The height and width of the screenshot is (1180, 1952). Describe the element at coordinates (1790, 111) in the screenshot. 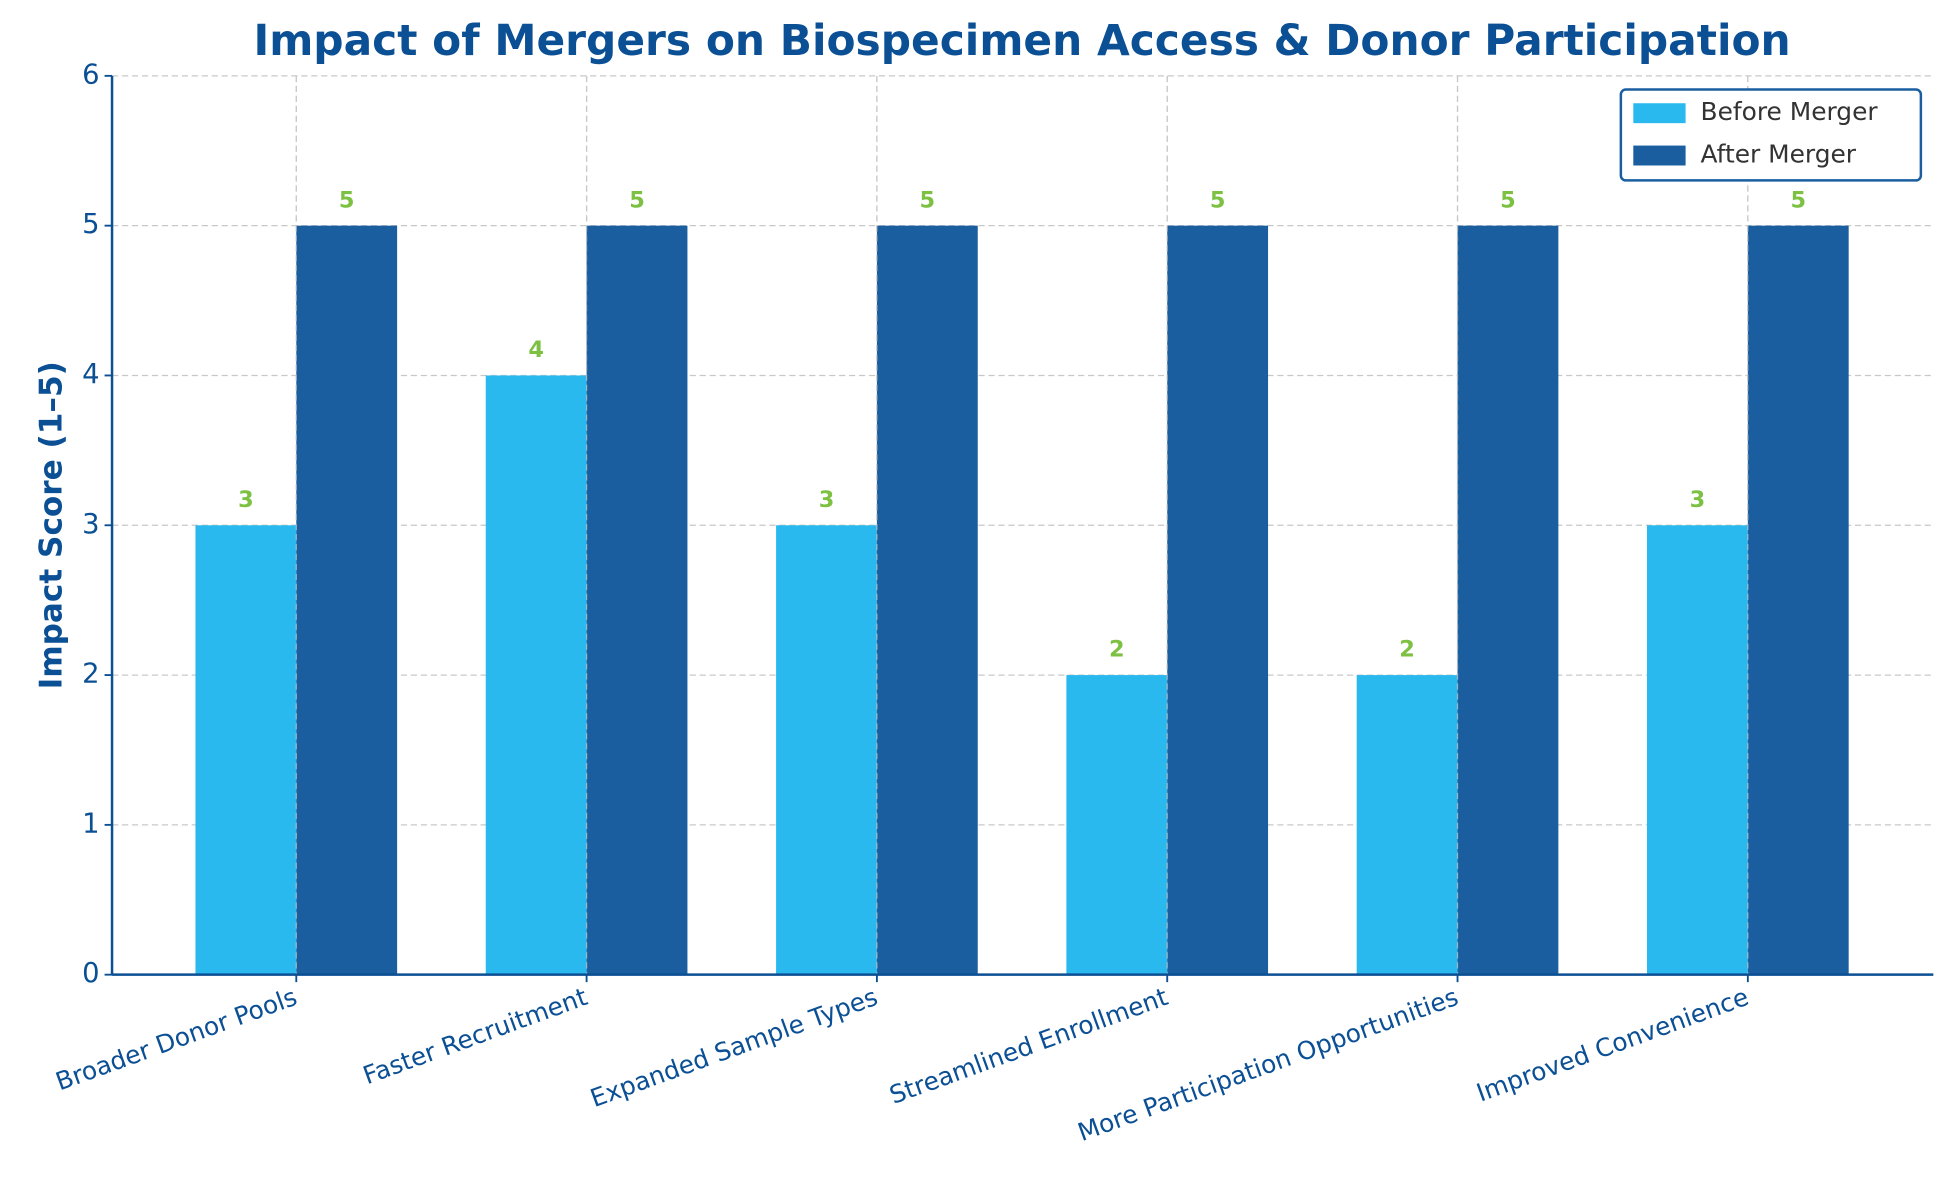

I see `legend-label: Before Merger` at that location.